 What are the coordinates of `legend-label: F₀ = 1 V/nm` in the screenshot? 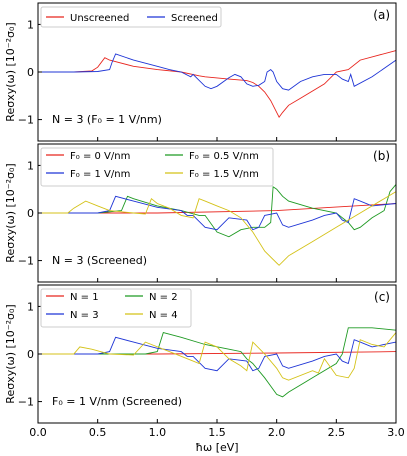 It's located at (100, 174).